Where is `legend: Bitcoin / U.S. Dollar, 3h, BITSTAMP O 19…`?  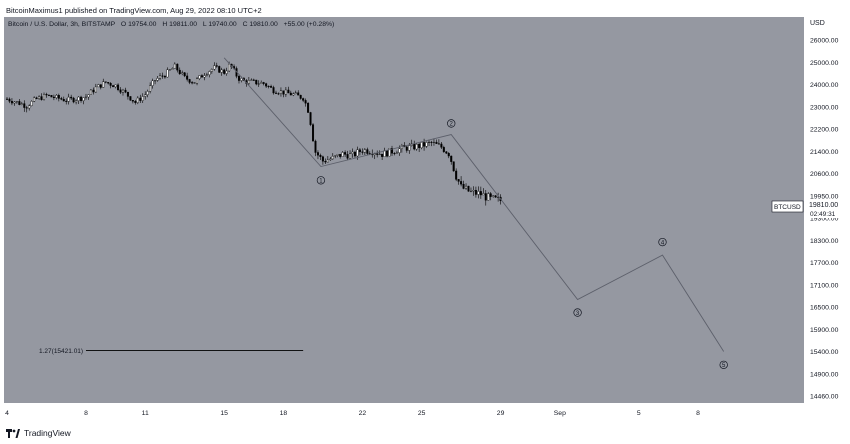 legend: Bitcoin / U.S. Dollar, 3h, BITSTAMP O 19… is located at coordinates (171, 24).